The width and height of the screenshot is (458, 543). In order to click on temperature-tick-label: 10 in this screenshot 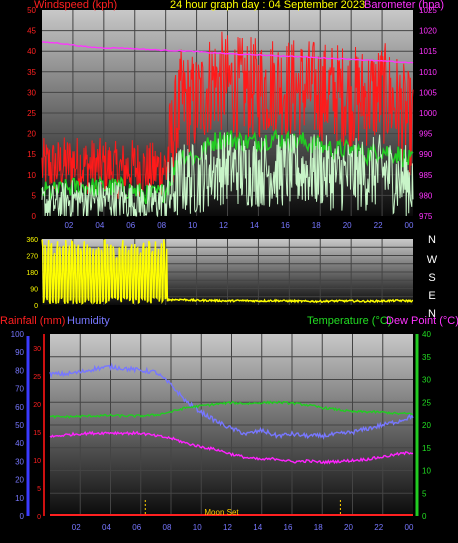, I will do `click(426, 471)`.